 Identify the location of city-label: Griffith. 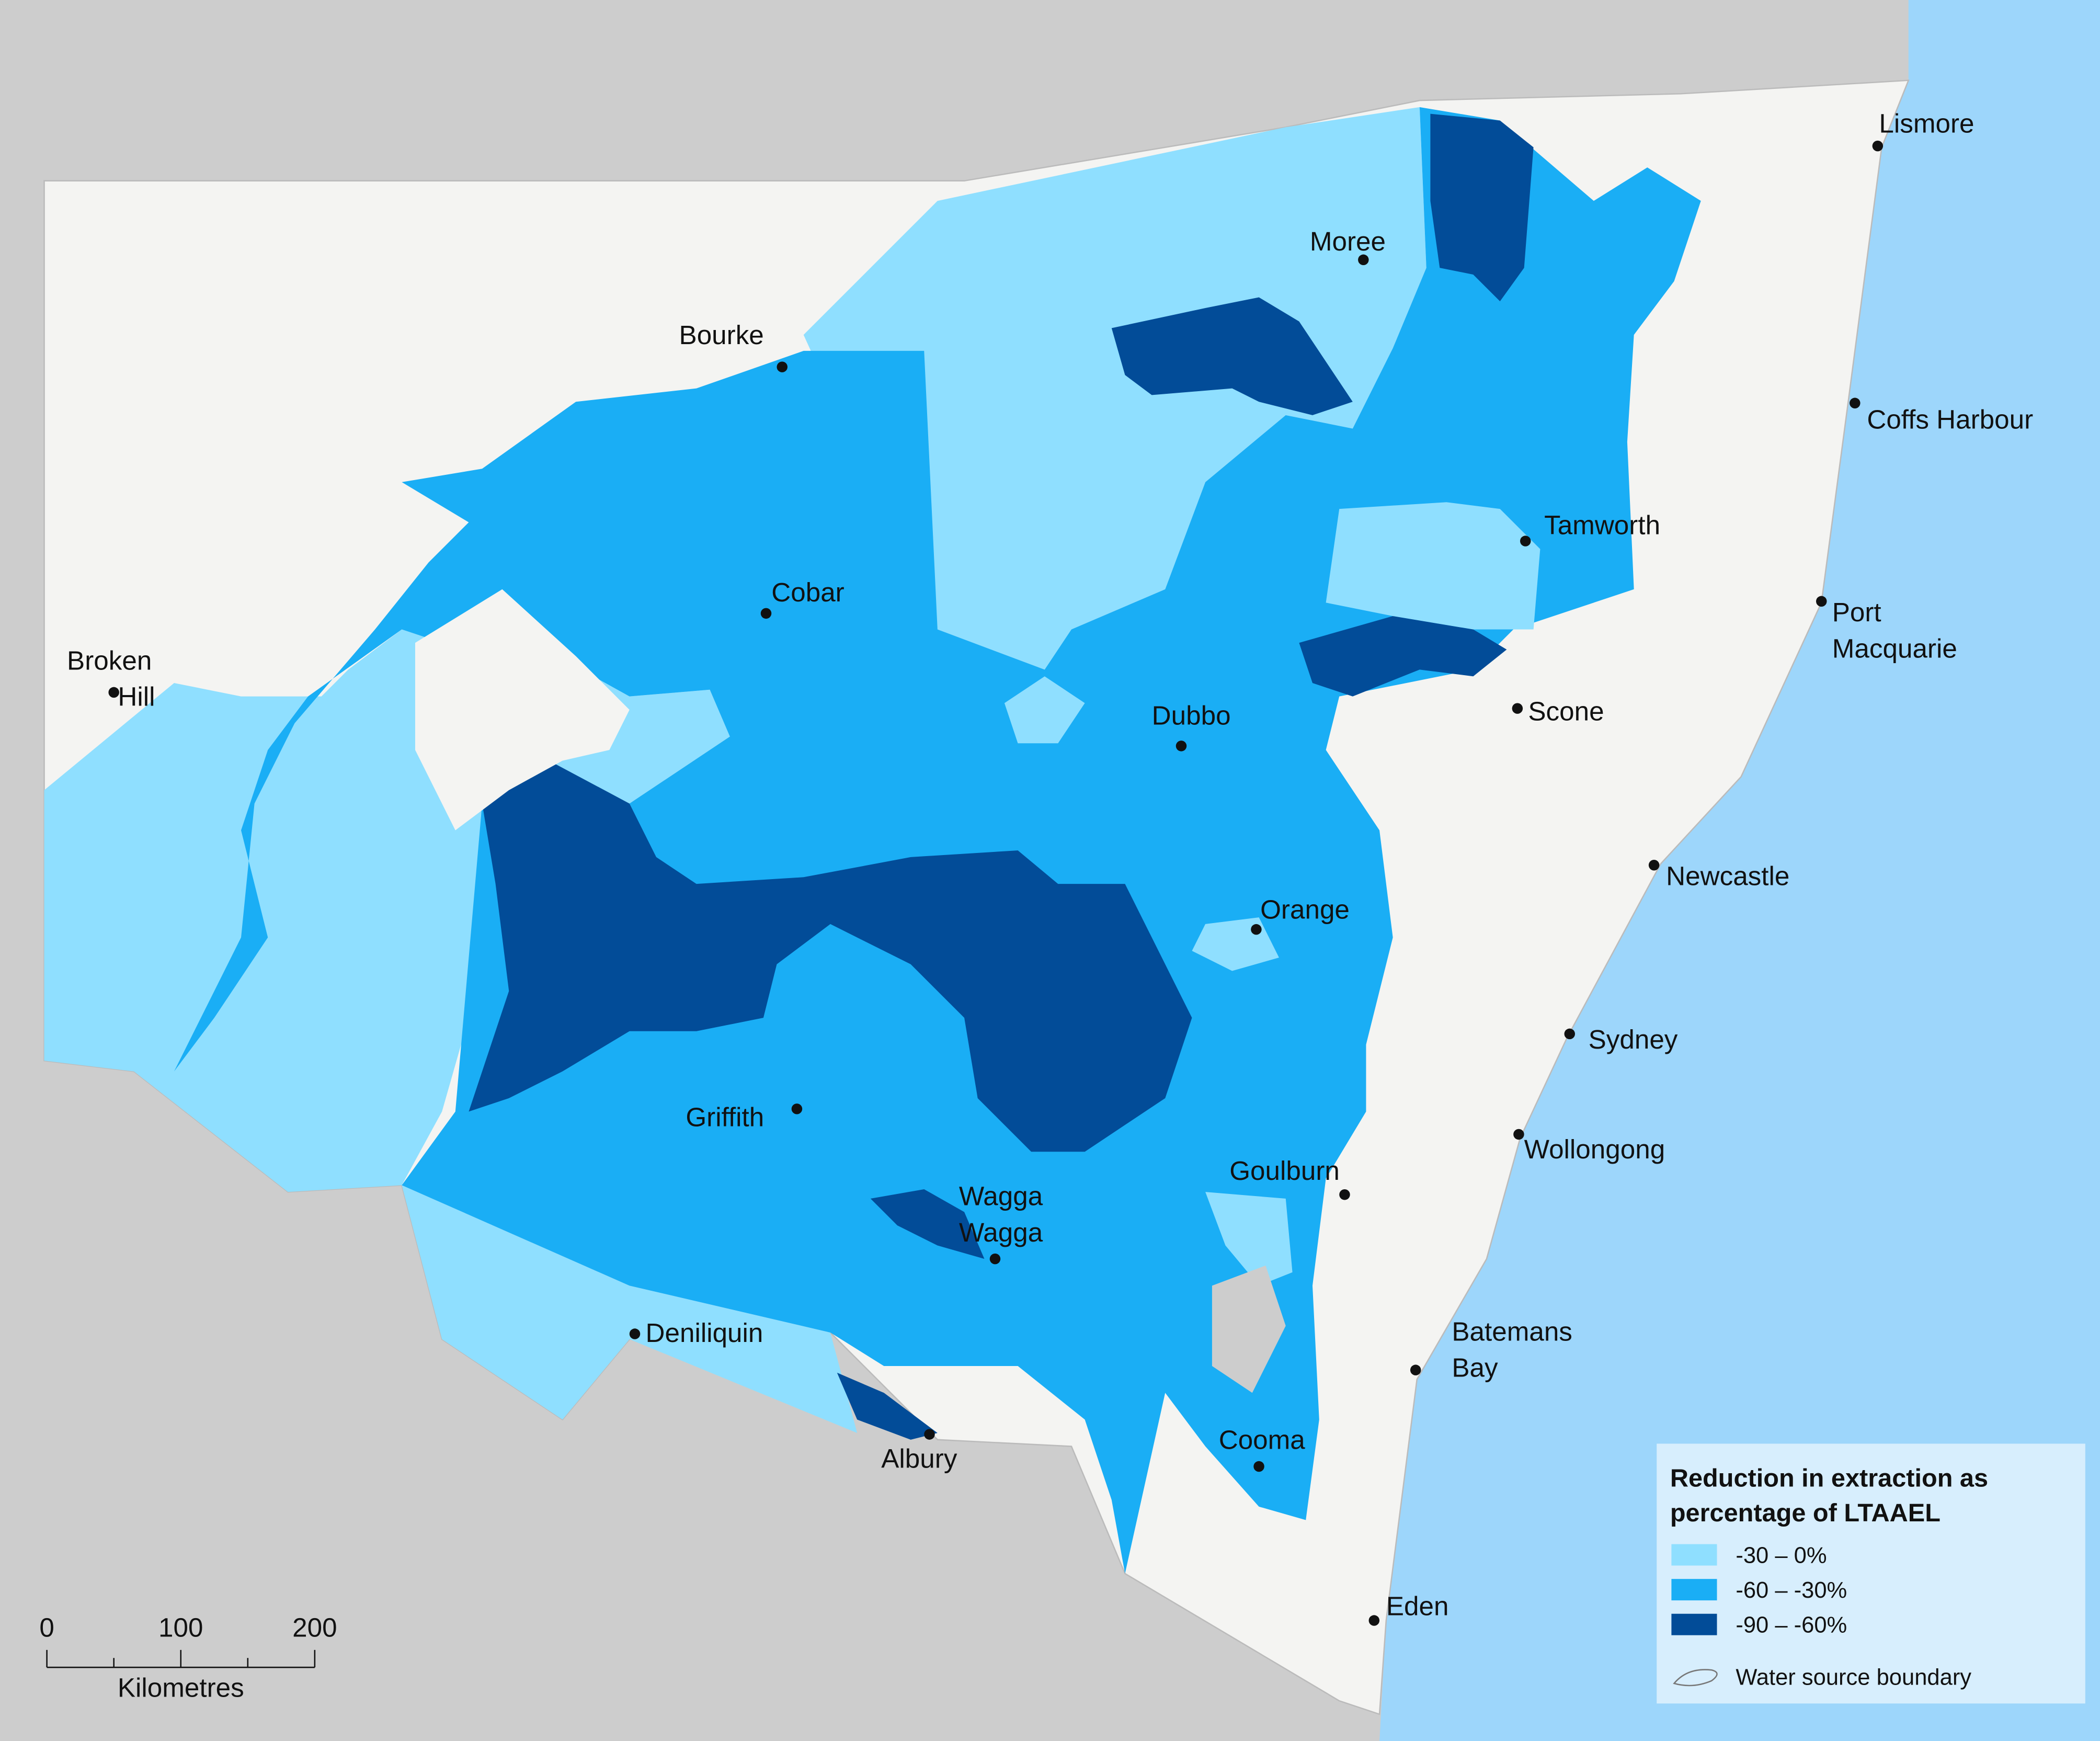
(725, 1117).